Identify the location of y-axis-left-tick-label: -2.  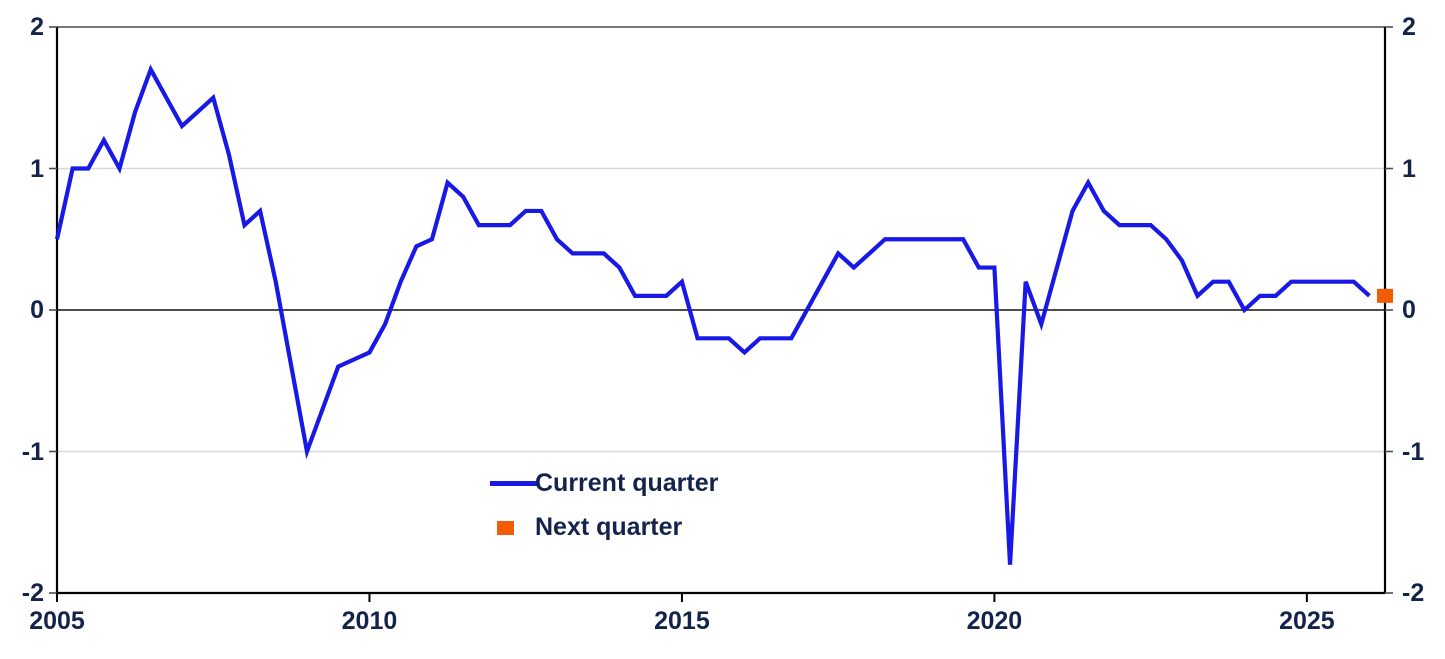
(32, 593).